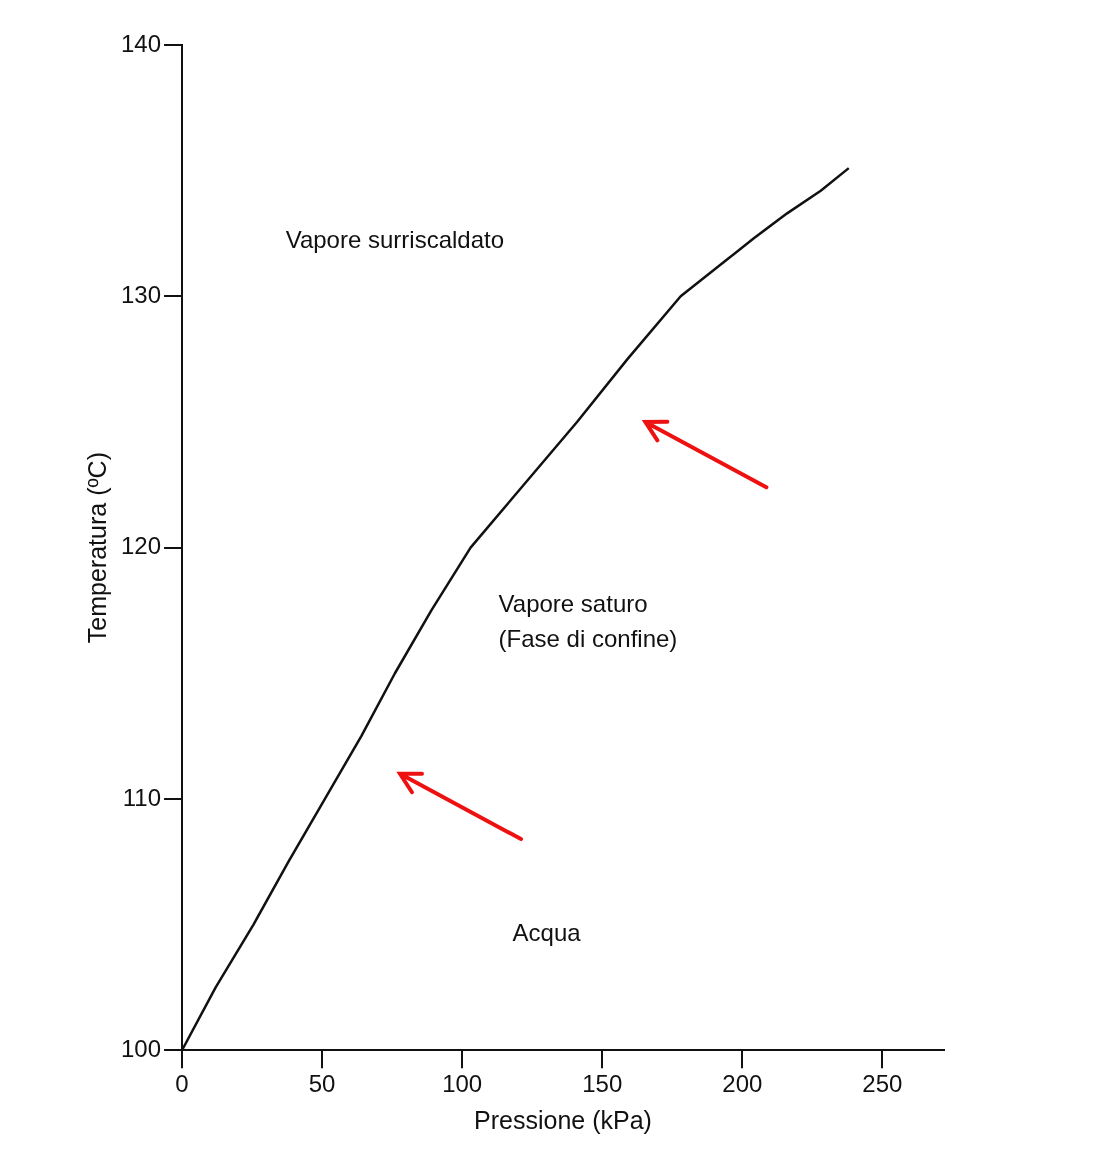 The width and height of the screenshot is (1104, 1171). Describe the element at coordinates (395, 239) in the screenshot. I see `annotation: Vapore surriscaldato` at that location.